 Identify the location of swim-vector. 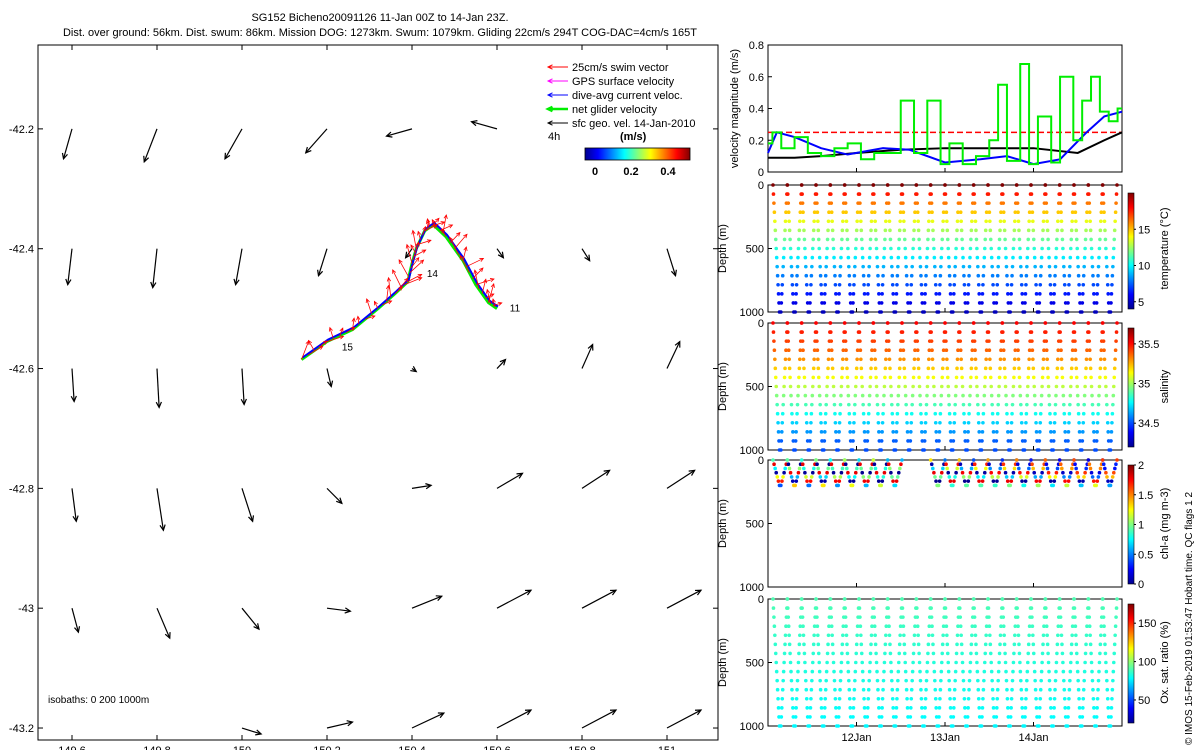
(419, 235).